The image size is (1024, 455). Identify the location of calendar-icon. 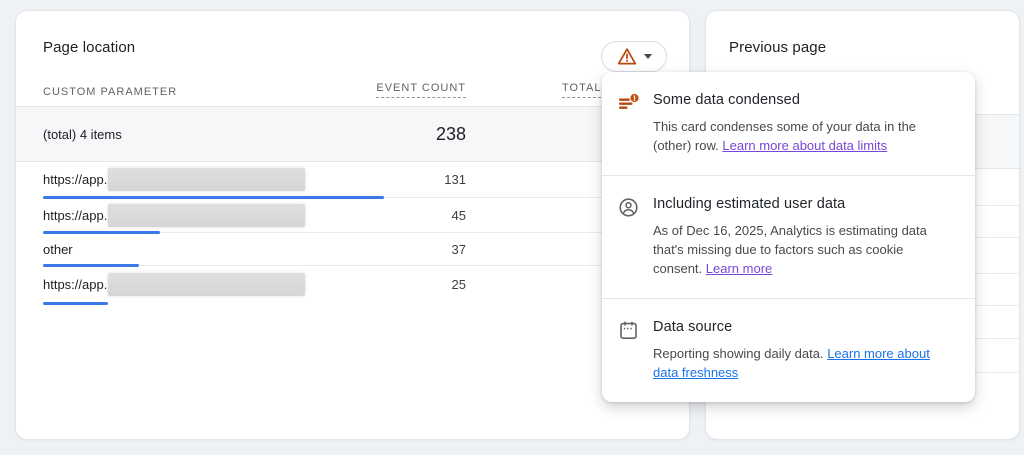
(629, 350).